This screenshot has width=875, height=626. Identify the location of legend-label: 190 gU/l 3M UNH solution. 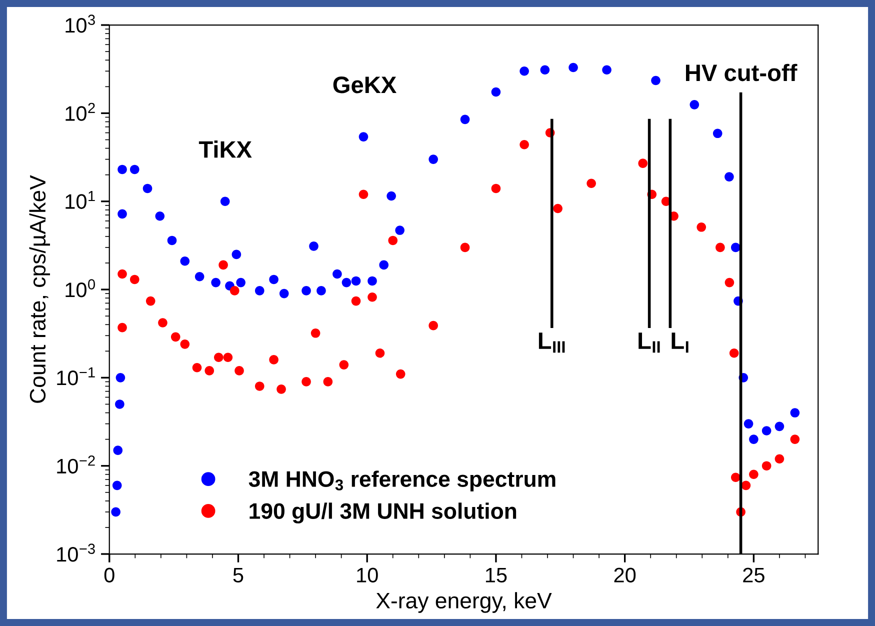
(383, 513).